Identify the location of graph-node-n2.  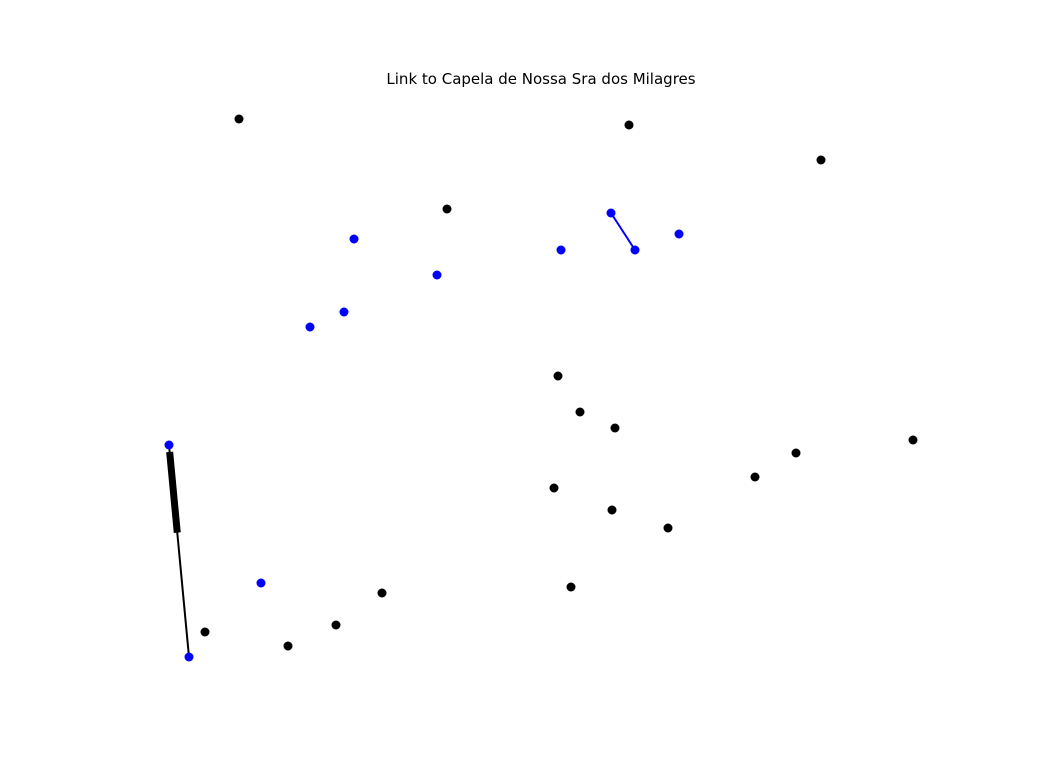
(629, 125).